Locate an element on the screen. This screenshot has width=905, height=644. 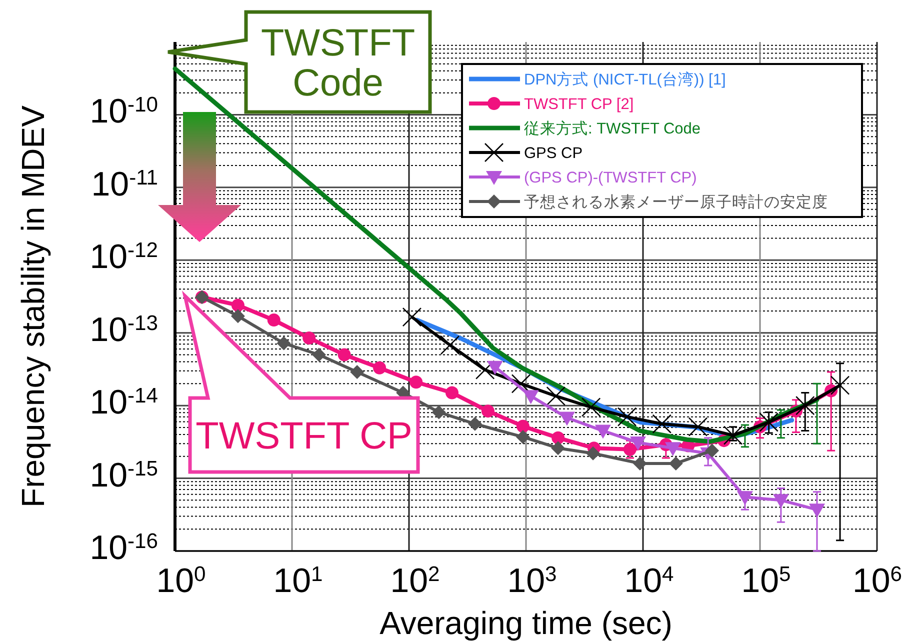
x-axis-title: Averaging time (sec) is located at coordinates (526, 623).